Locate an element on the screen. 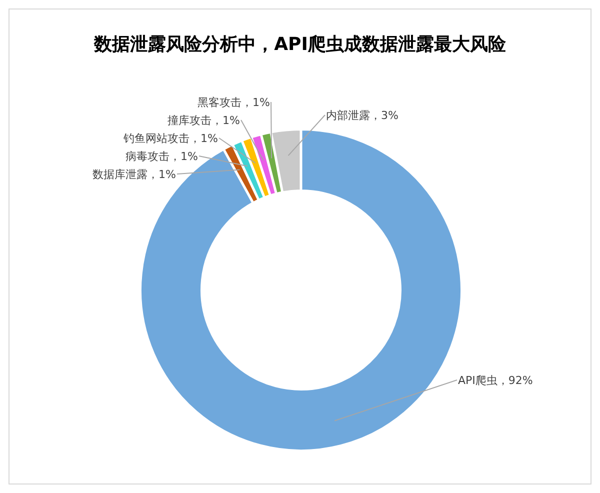  slice-label: 病毒攻击 is located at coordinates (148, 156).